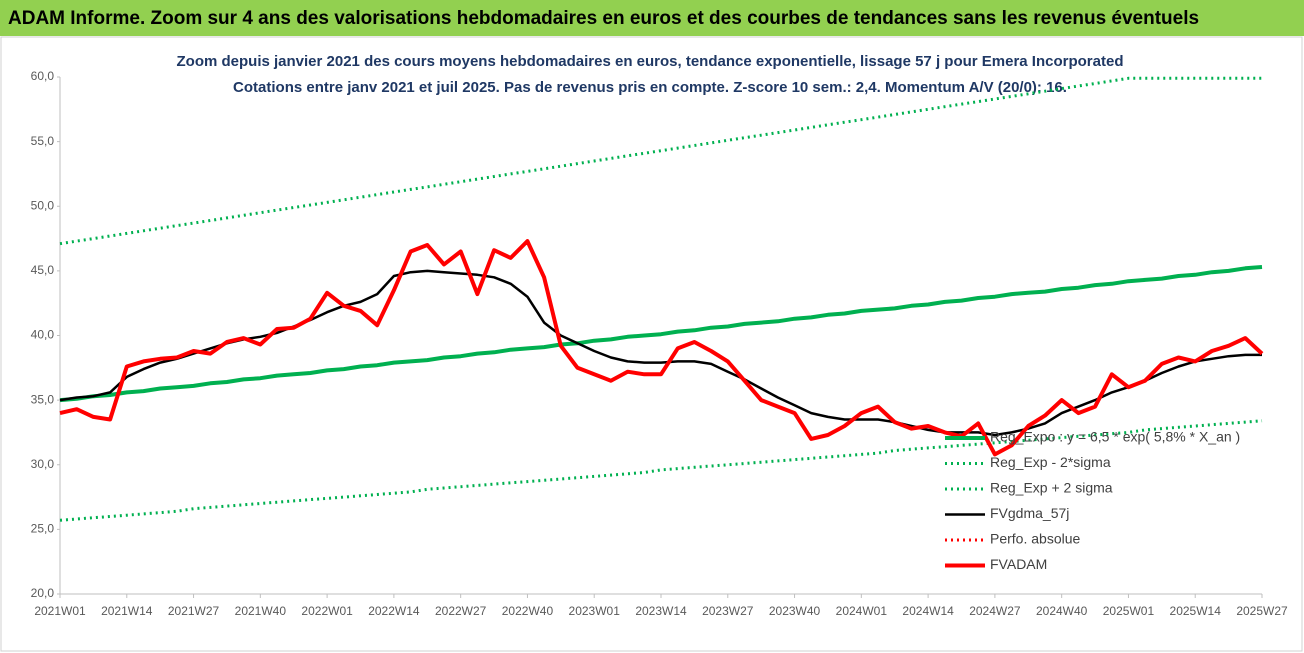  Describe the element at coordinates (995, 611) in the screenshot. I see `x-tick-label: 2024W27` at that location.